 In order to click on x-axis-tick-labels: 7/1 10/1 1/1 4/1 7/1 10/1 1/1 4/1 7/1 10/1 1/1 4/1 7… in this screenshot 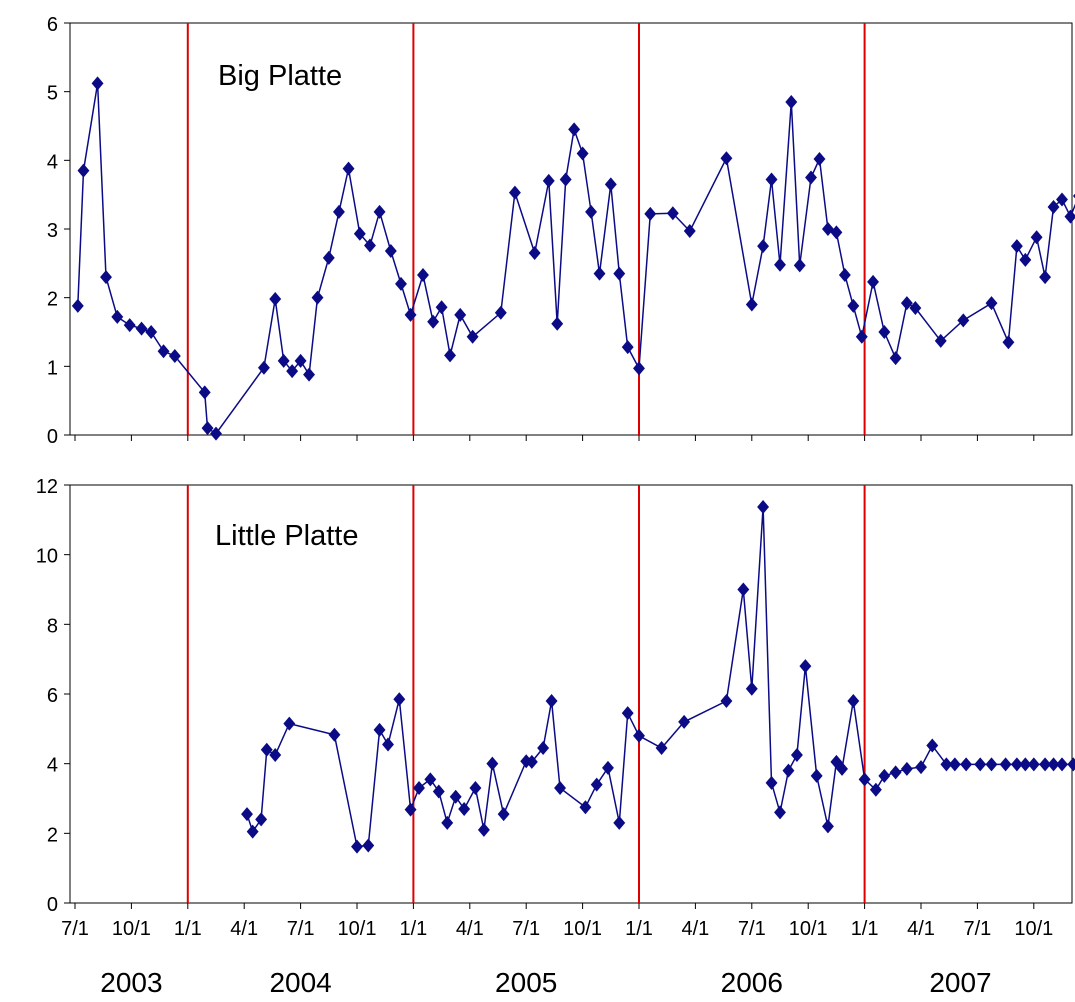, I will do `click(557, 929)`.